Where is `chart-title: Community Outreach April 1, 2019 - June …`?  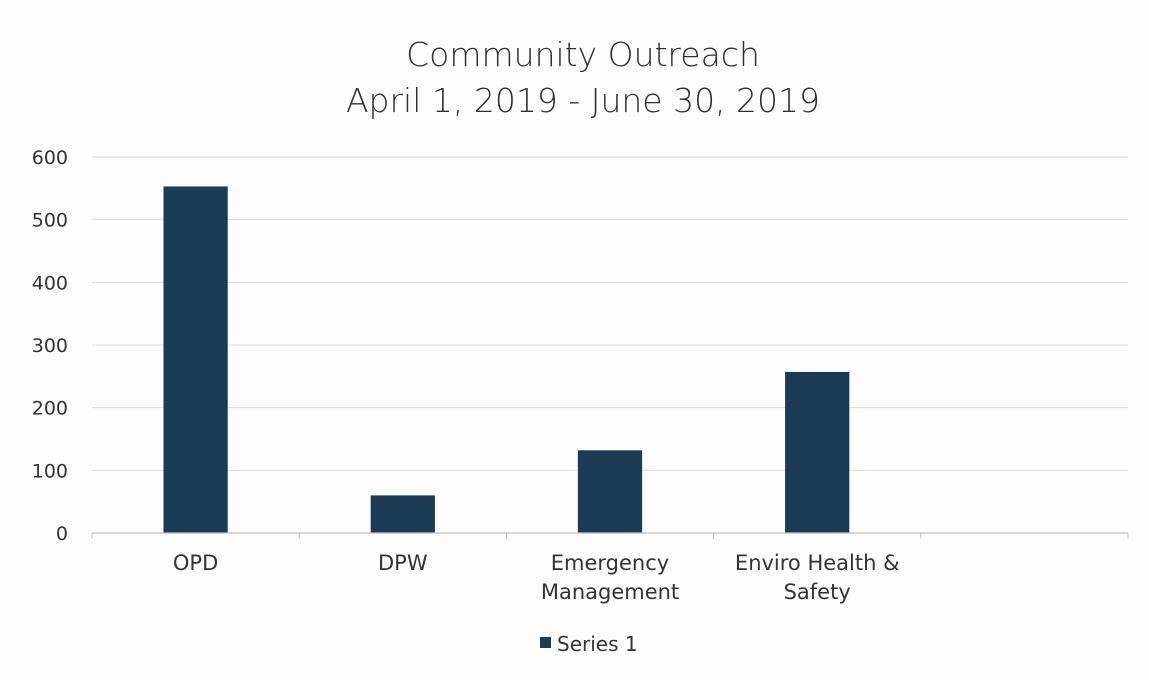
chart-title: Community Outreach April 1, 2019 - June … is located at coordinates (583, 77).